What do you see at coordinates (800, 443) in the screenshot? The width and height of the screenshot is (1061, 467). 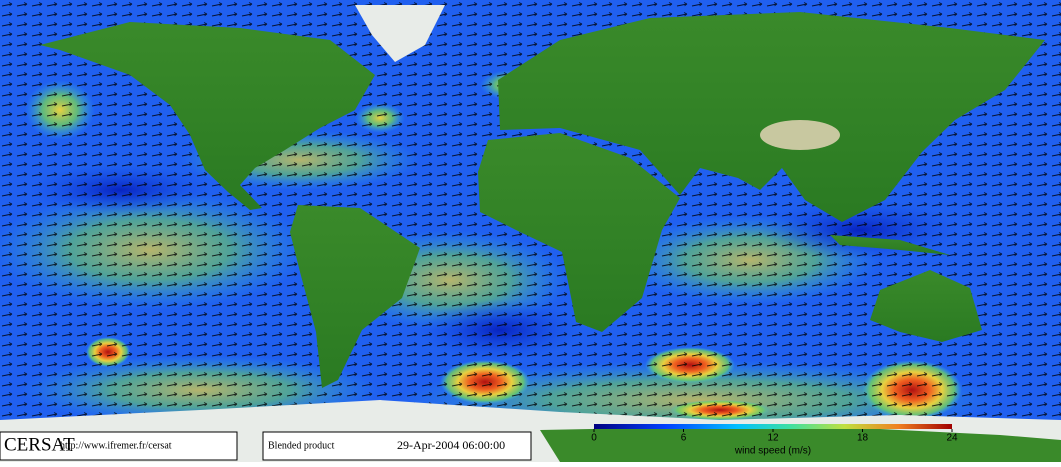 I see `antarctic-relief` at bounding box center [800, 443].